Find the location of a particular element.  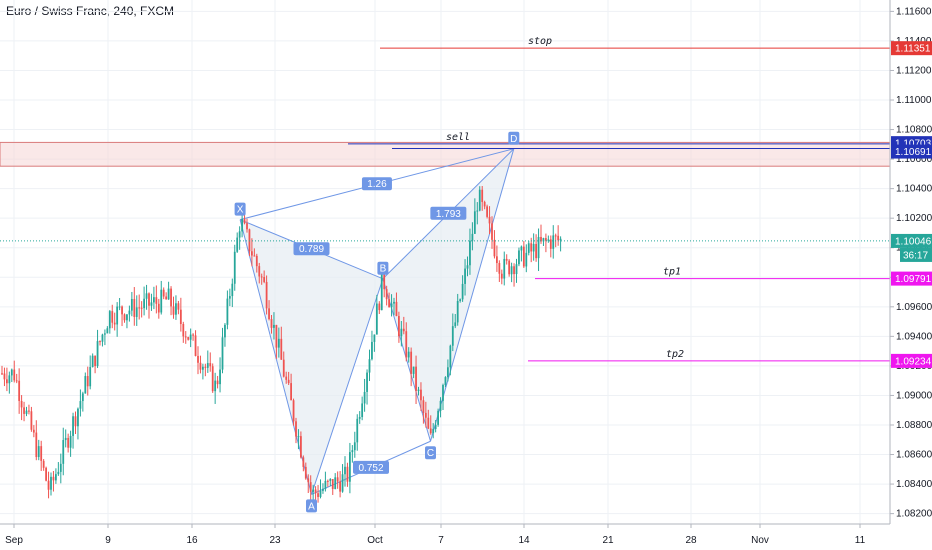

point-label-d: D is located at coordinates (513, 139).